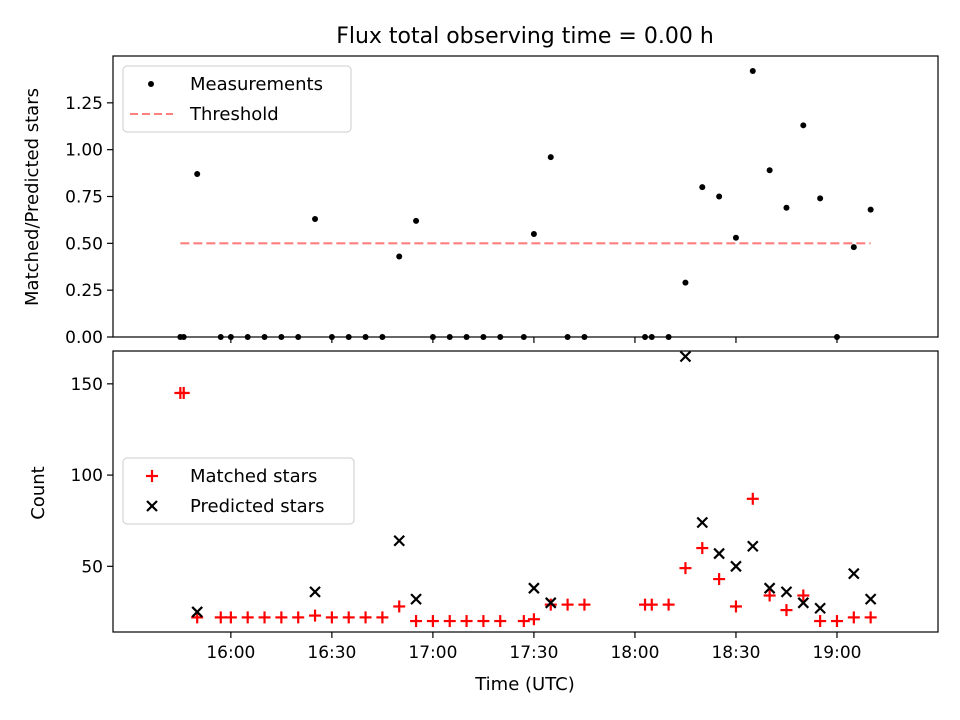  Describe the element at coordinates (152, 476) in the screenshot. I see `legend-matched-marker` at that location.